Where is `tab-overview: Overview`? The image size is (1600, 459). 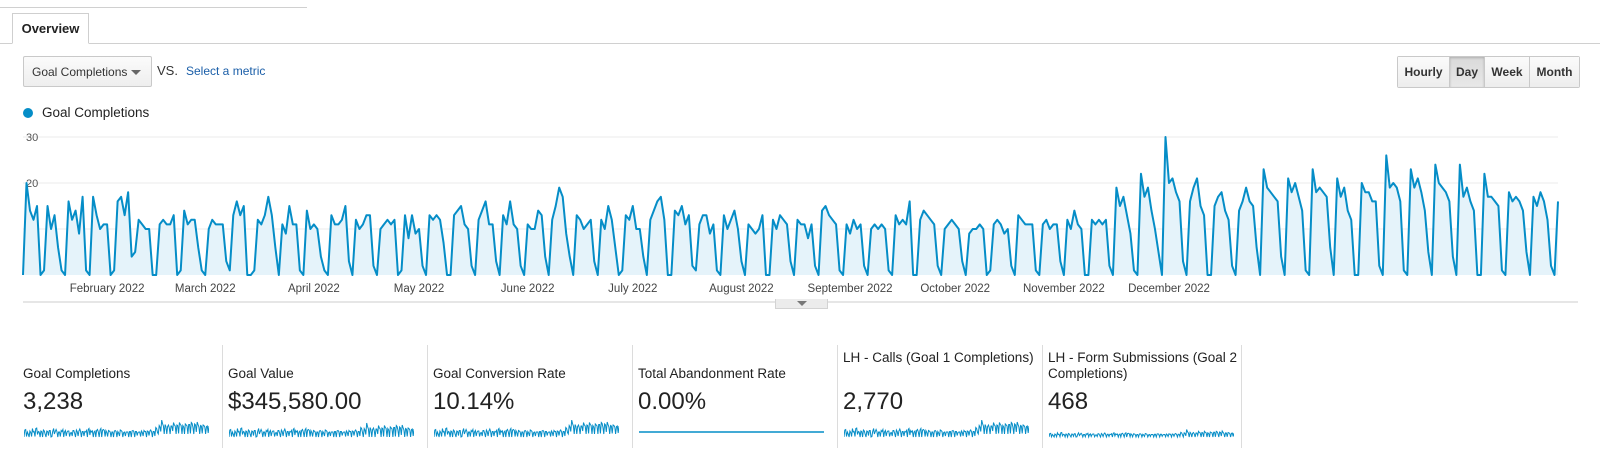
tab-overview: Overview is located at coordinates (50, 28).